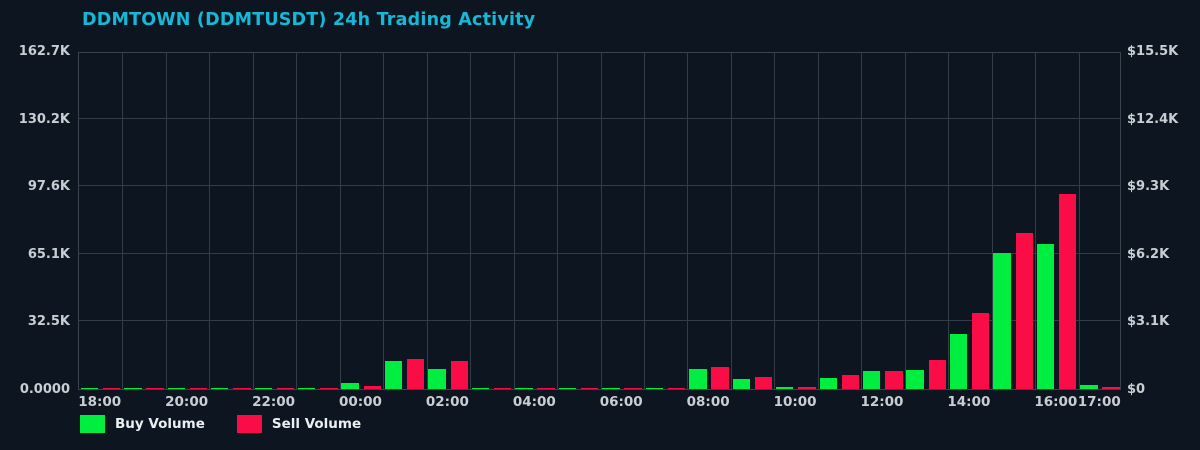  I want to click on sell-bar-01:00, so click(416, 374).